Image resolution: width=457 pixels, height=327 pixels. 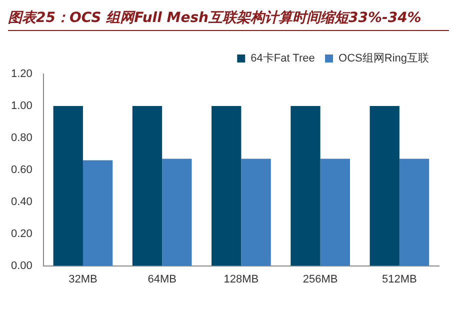 I want to click on y-tick-label: 0.00, so click(x=21, y=266).